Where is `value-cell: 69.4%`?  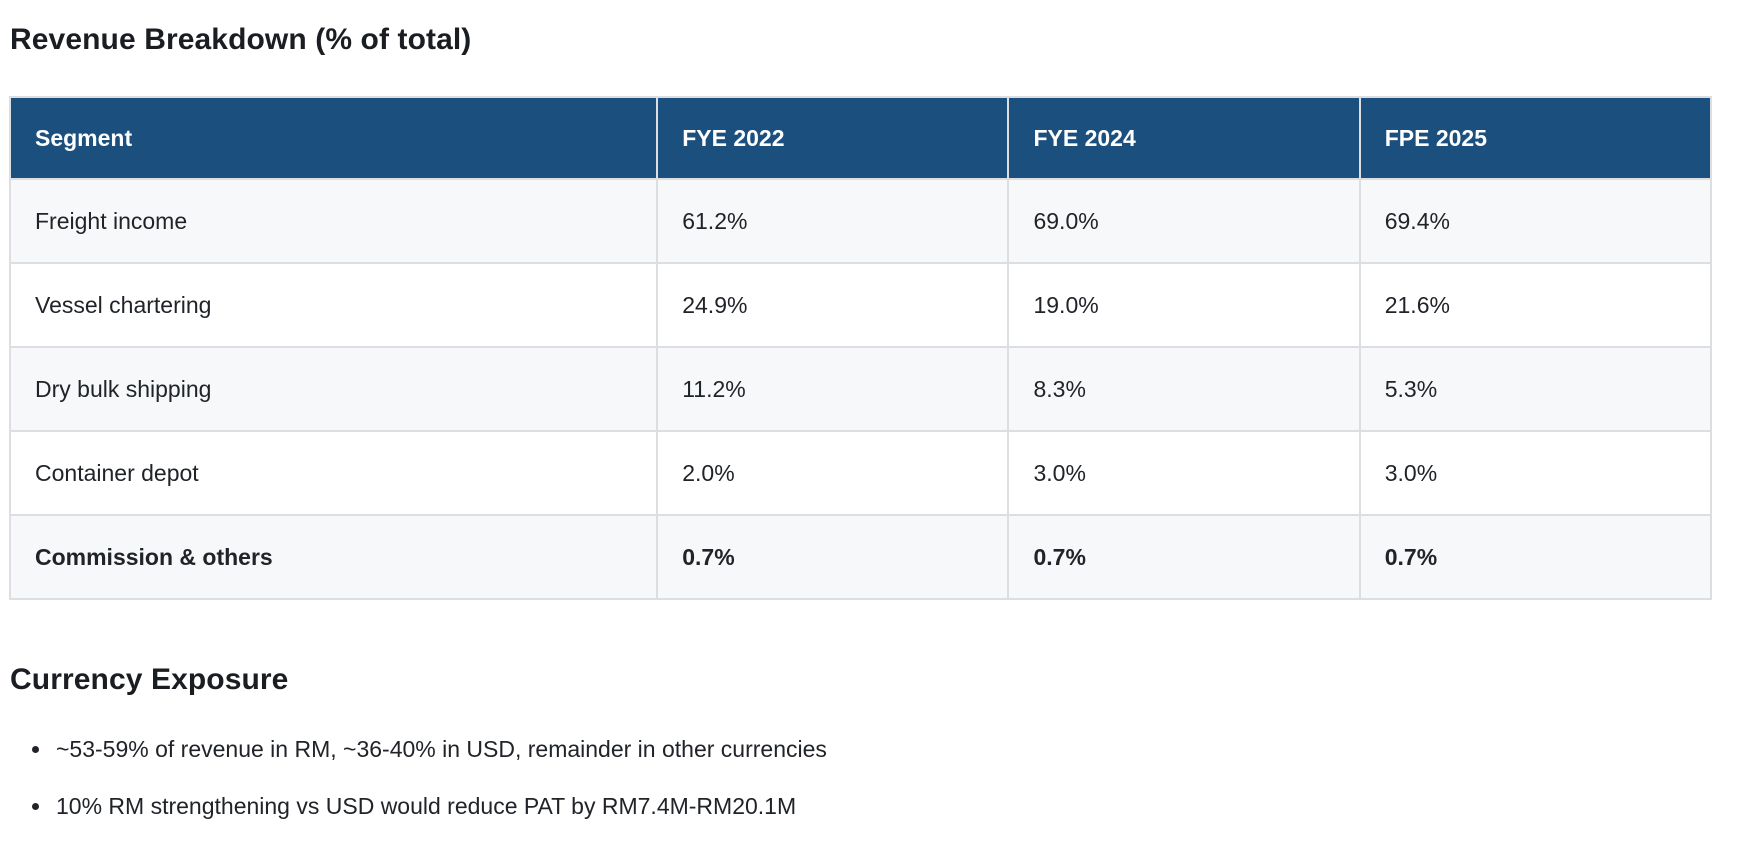
value-cell: 69.4% is located at coordinates (1535, 221).